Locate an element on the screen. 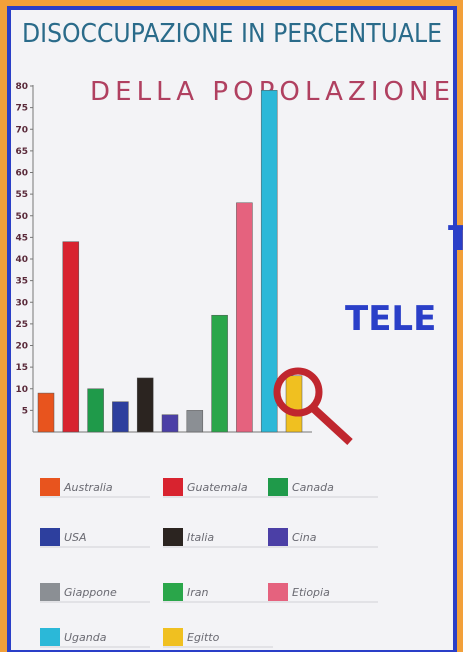  y-tick-label: 20 is located at coordinates (21, 347).